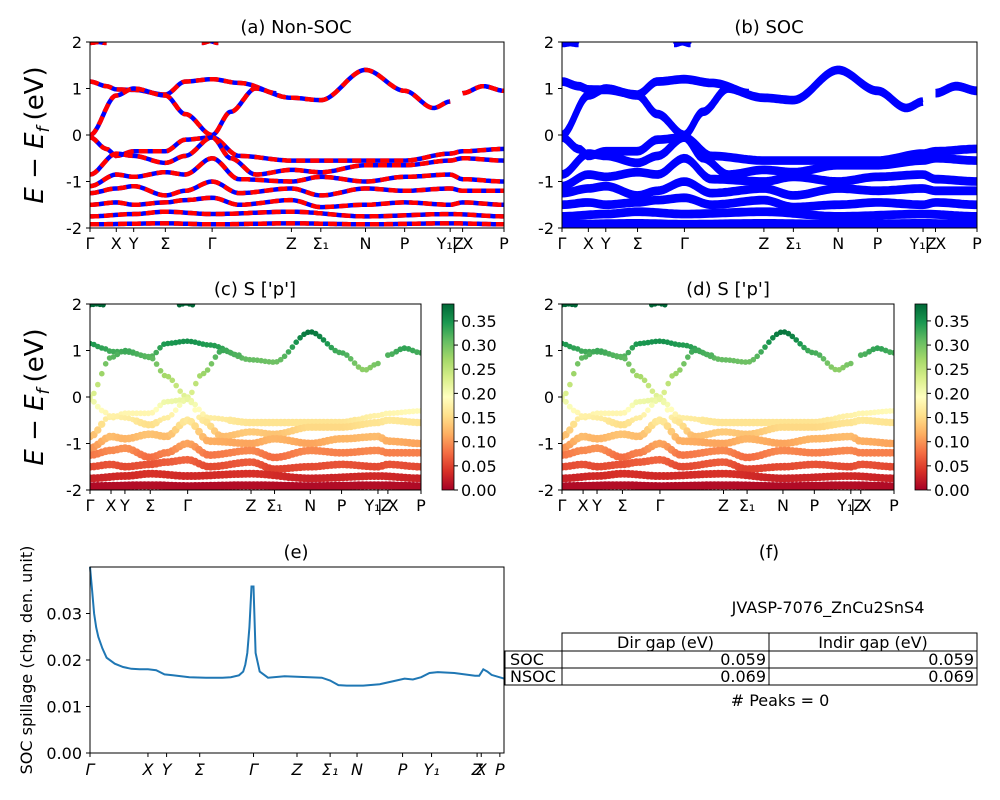  What do you see at coordinates (780, 700) in the screenshot?
I see `peaks-note: # Peaks = 0` at bounding box center [780, 700].